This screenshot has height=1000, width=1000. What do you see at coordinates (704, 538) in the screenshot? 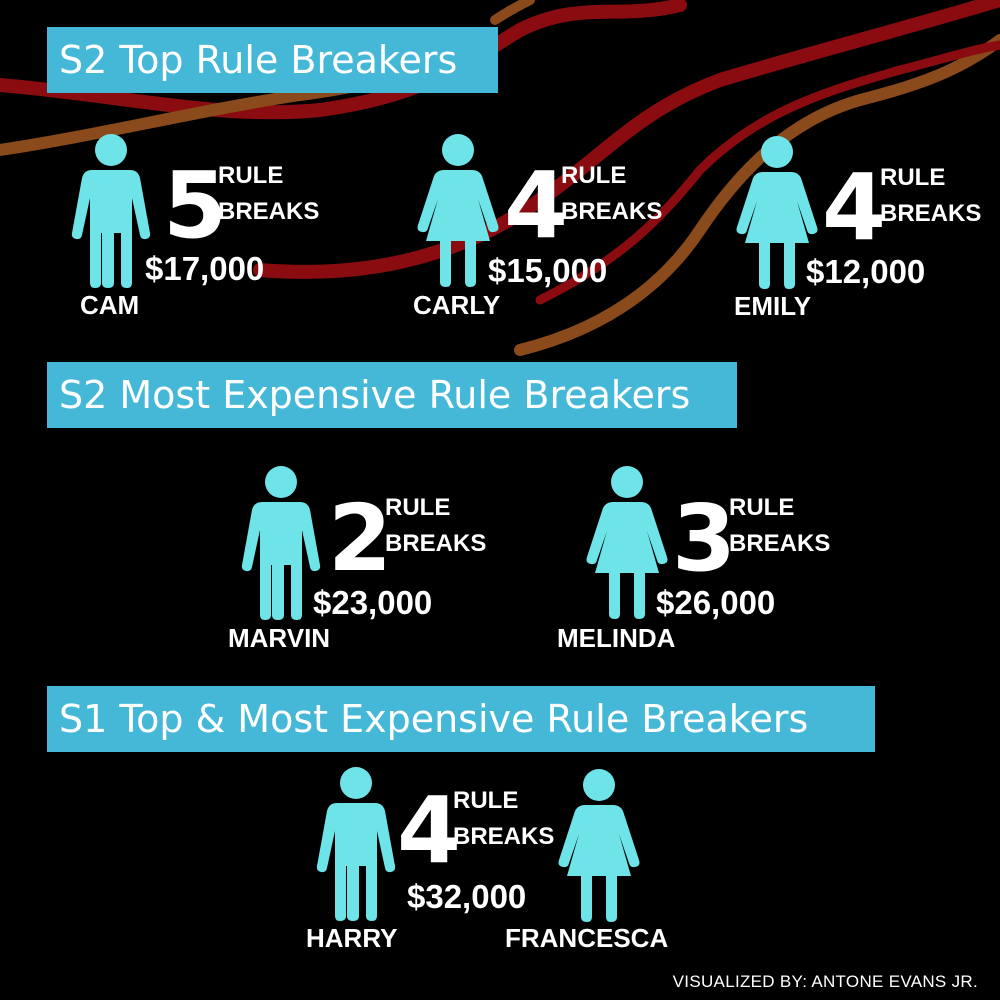
I see `rule-break-count: 3` at bounding box center [704, 538].